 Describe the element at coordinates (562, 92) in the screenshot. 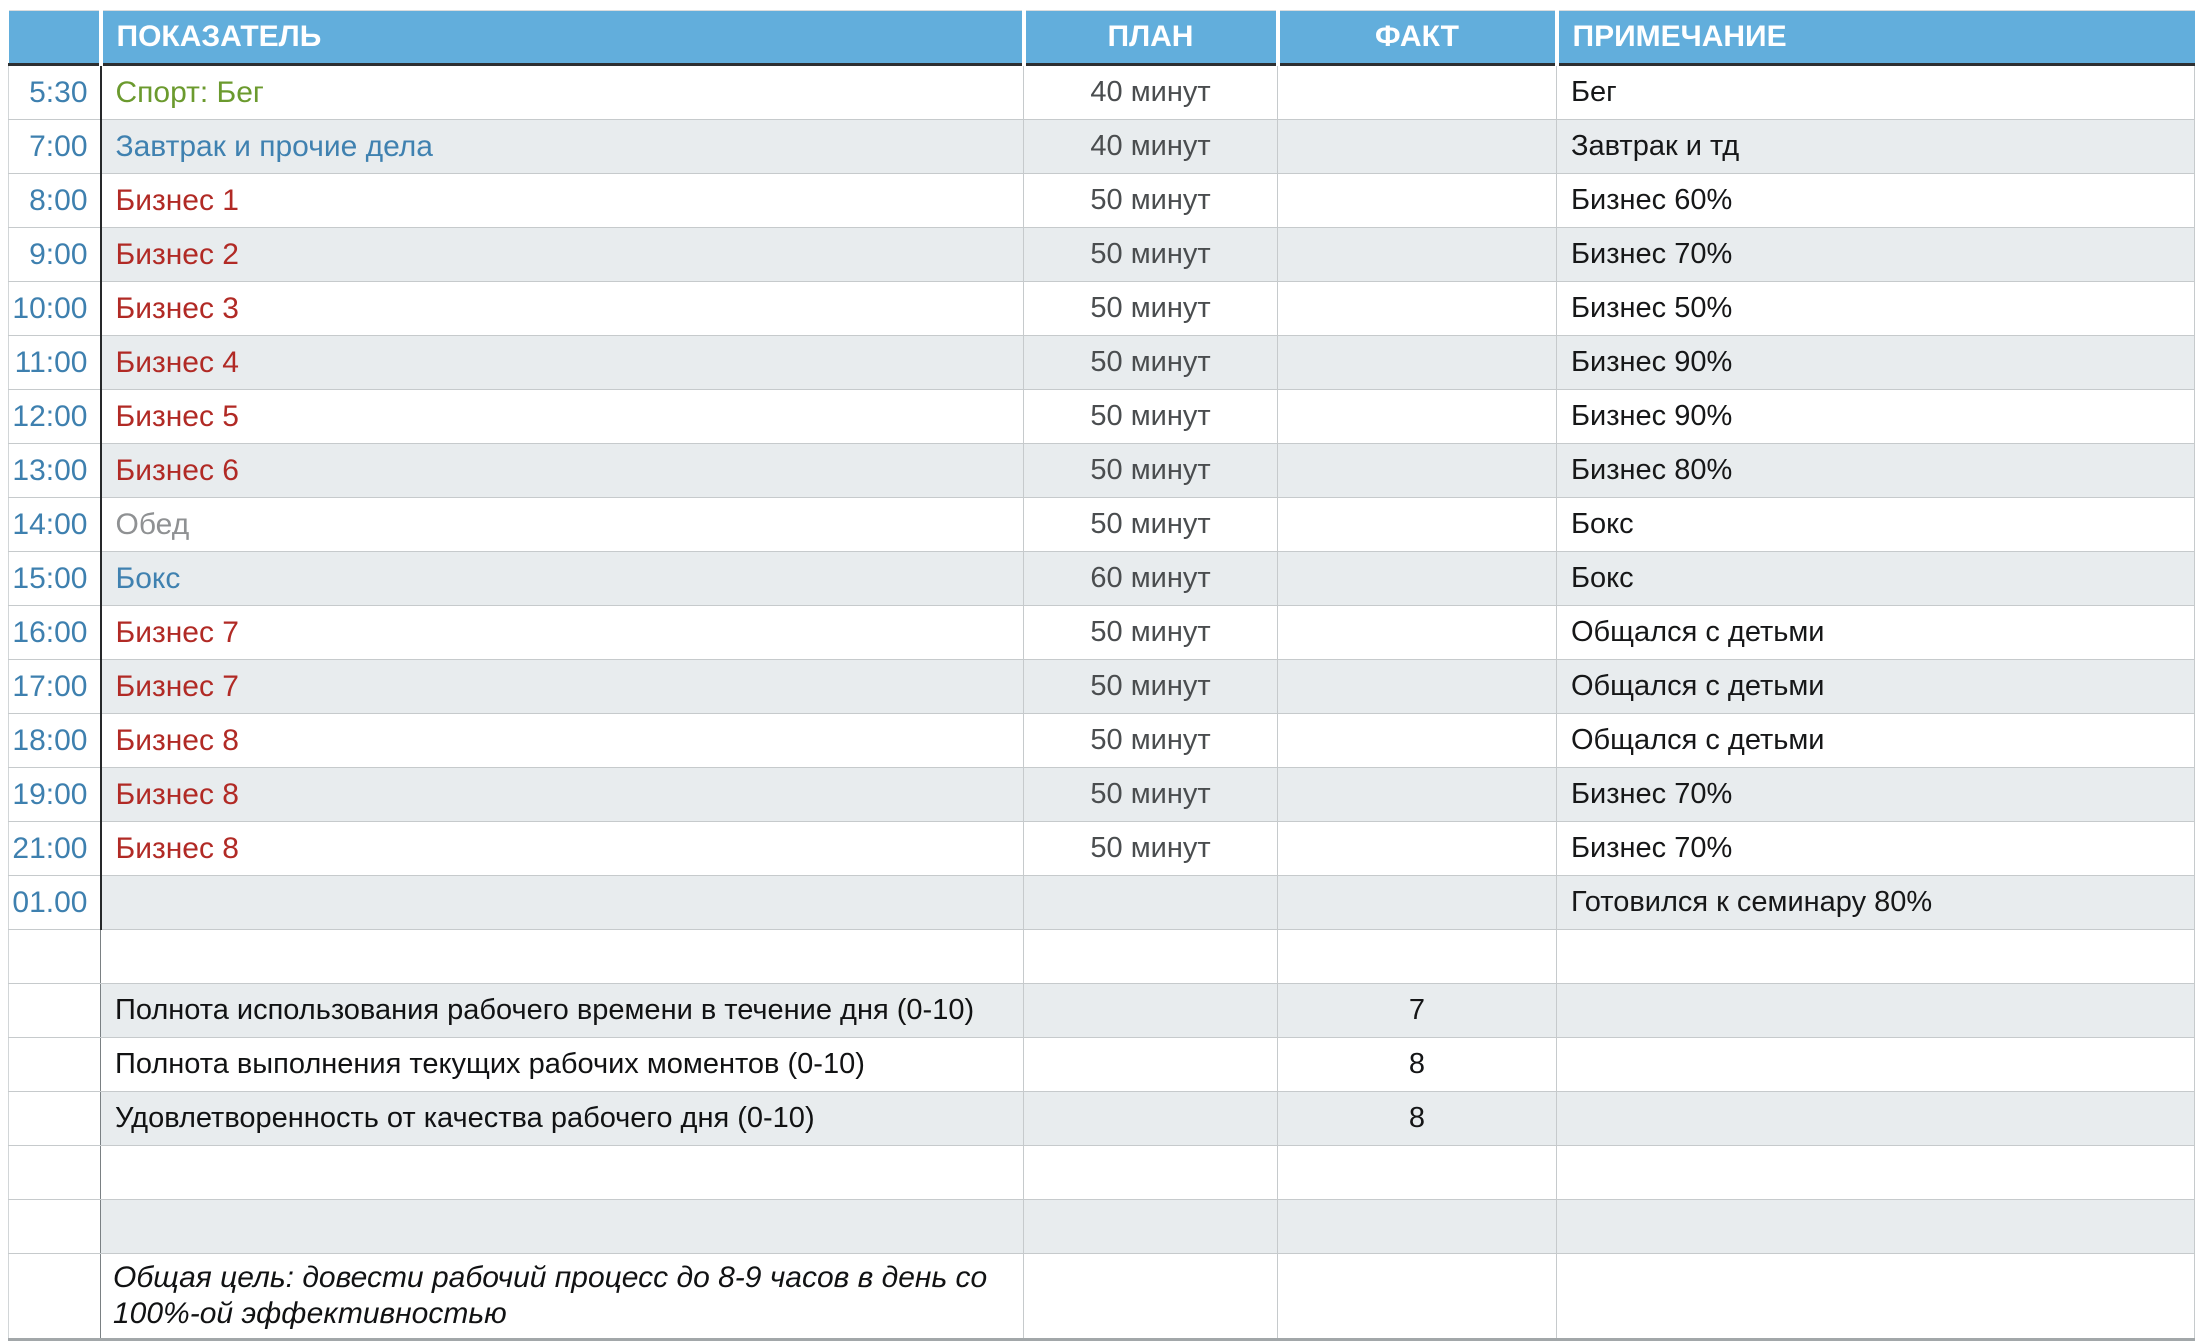

I see `activity-cell: Спорт: Бег` at that location.